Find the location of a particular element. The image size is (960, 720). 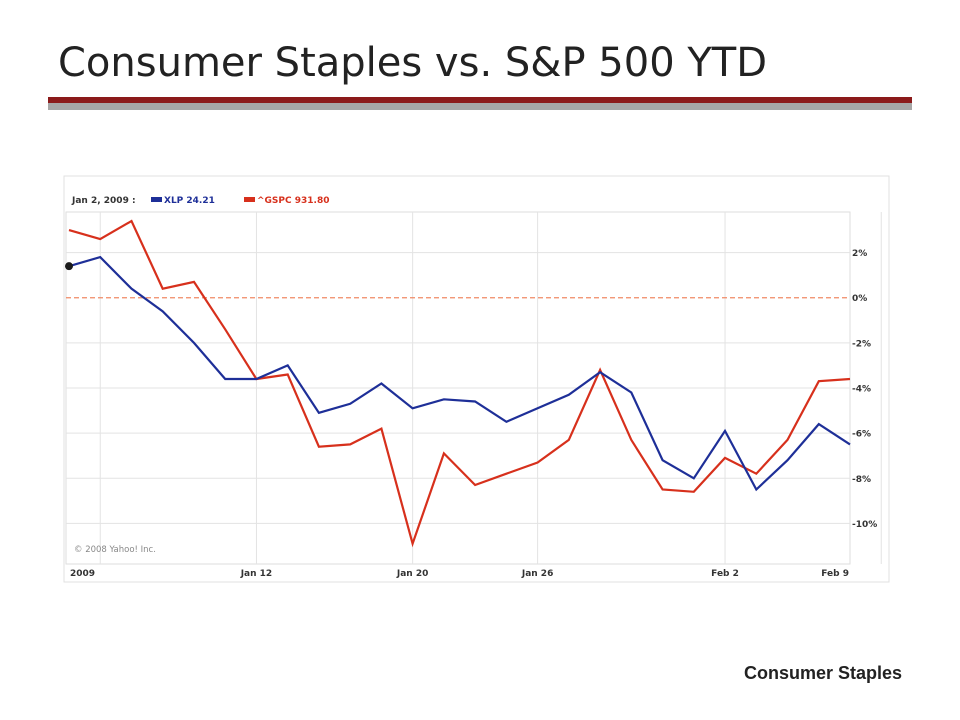

legend-swatch-xlp is located at coordinates (156, 199).